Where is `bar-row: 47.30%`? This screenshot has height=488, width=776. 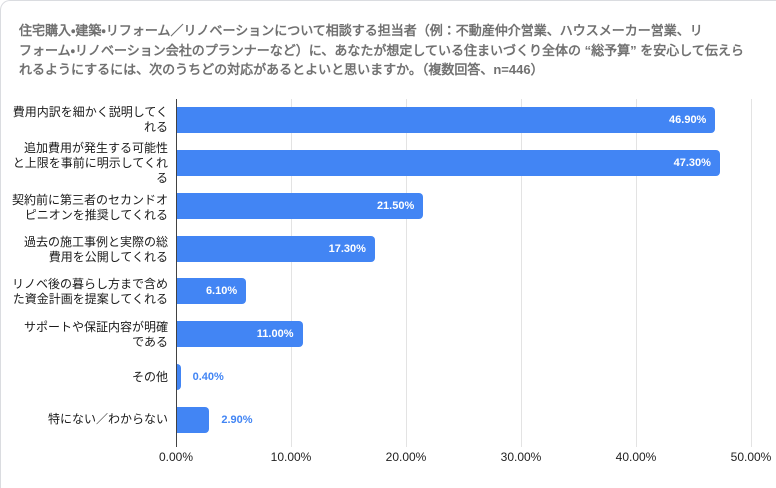 bar-row: 47.30% is located at coordinates (463, 163).